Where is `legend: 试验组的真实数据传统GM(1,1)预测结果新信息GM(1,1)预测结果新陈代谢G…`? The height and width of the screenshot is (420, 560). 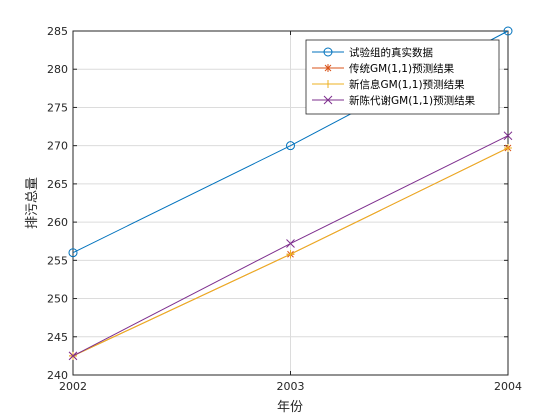
legend: 试验组的真实数据传统GM(1,1)预测结果新信息GM(1,1)预测结果新陈代谢G… is located at coordinates (402, 77).